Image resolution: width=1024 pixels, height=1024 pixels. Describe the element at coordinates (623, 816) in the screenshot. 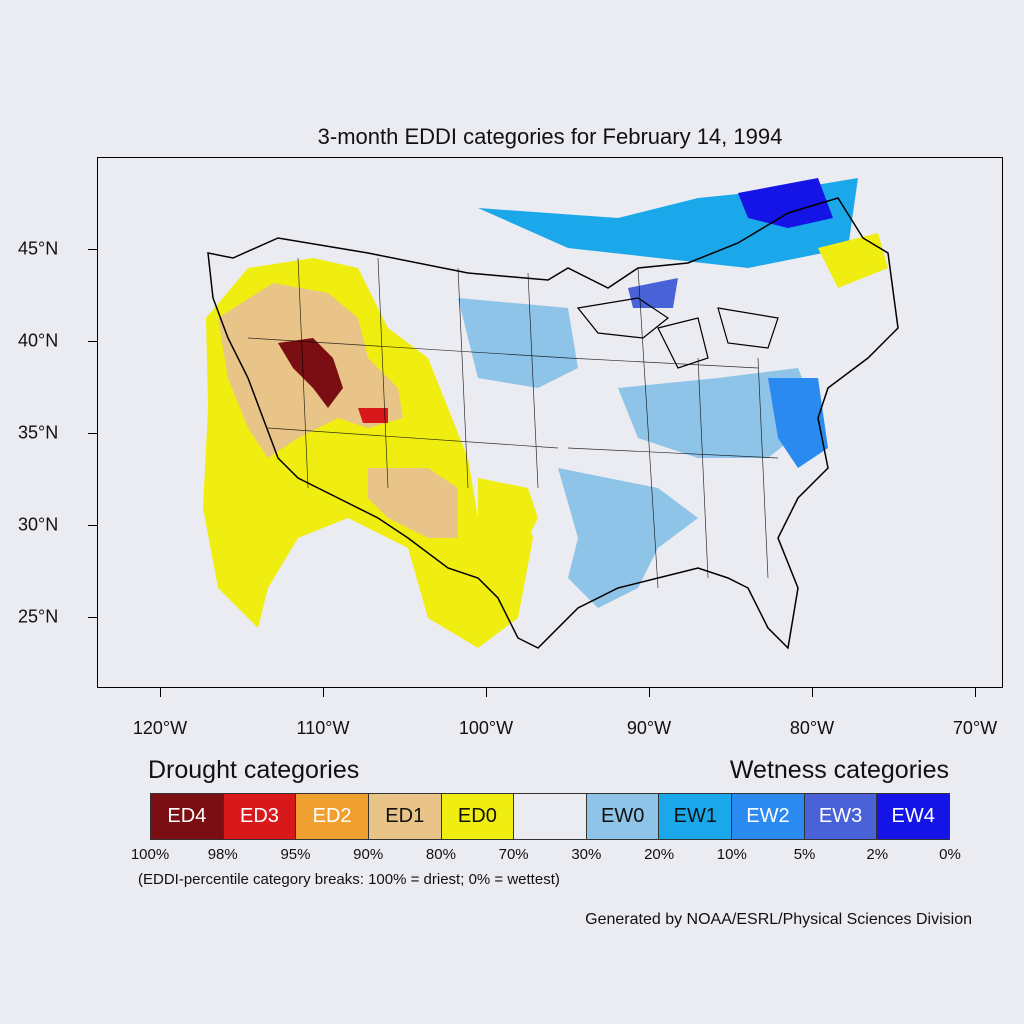

I see `legend-cell-ew0: EW0` at that location.